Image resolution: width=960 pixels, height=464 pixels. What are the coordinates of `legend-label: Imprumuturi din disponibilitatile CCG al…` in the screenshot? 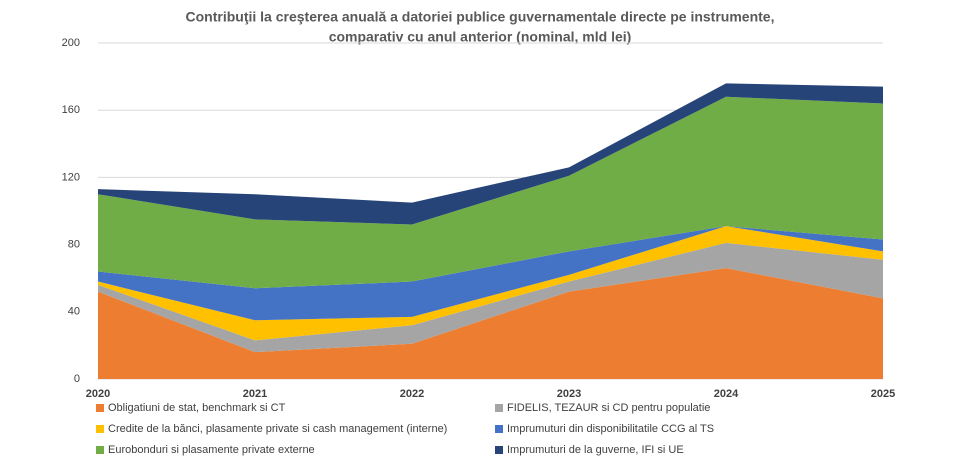 It's located at (610, 429).